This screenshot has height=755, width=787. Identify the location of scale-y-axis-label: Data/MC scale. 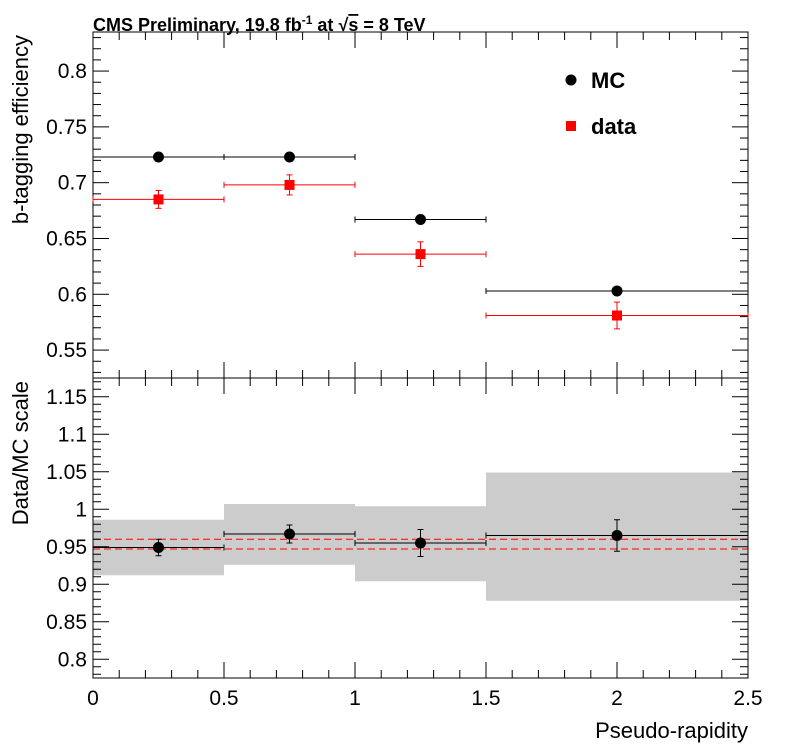
(20, 453).